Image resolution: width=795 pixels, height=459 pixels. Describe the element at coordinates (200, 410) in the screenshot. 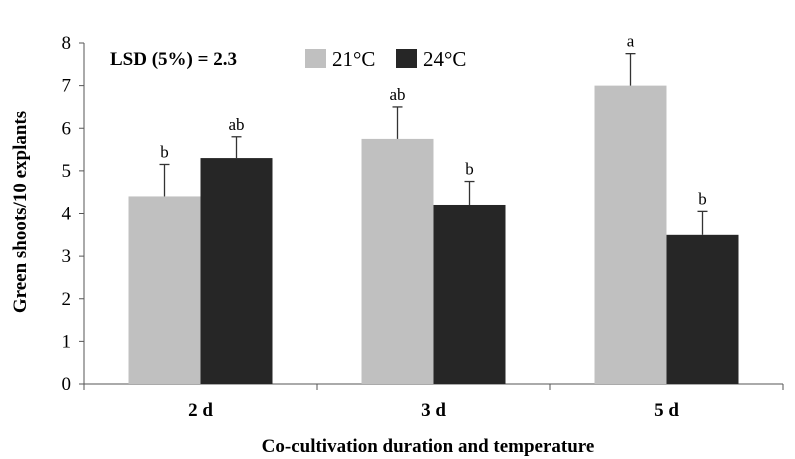

I see `x-category-label: 2 d` at that location.